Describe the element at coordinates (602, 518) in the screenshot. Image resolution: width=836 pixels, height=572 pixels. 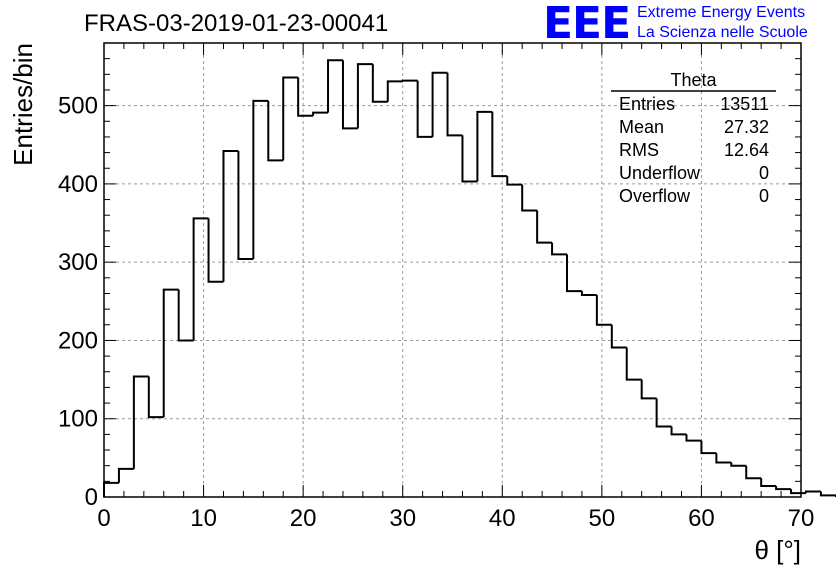
I see `x-tick-label: 50` at that location.